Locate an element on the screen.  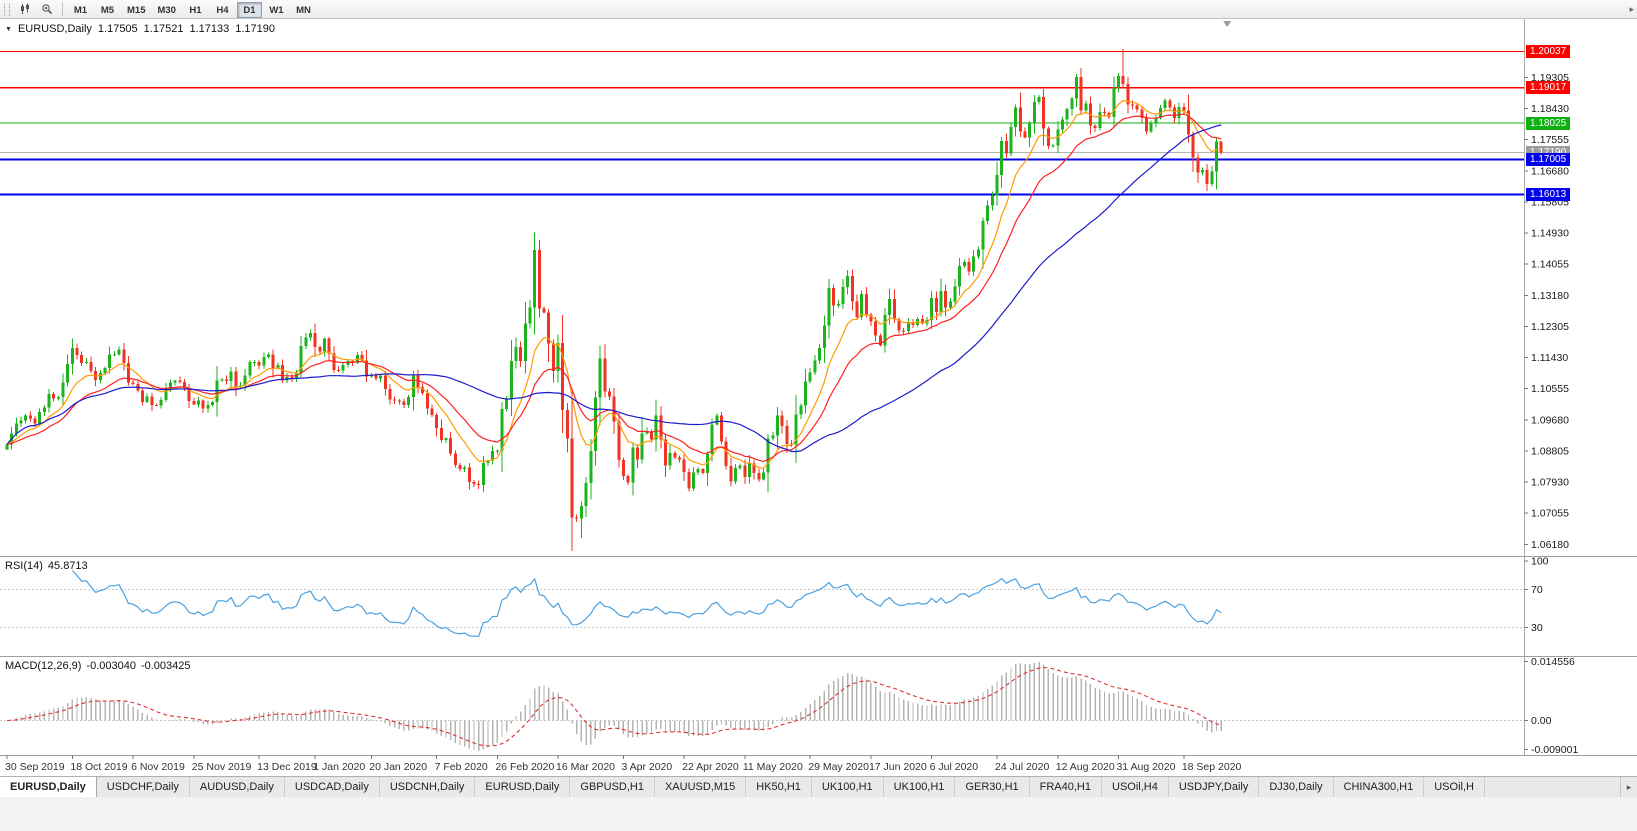
macd-label: MACD(12,26,9) is located at coordinates (43, 666).